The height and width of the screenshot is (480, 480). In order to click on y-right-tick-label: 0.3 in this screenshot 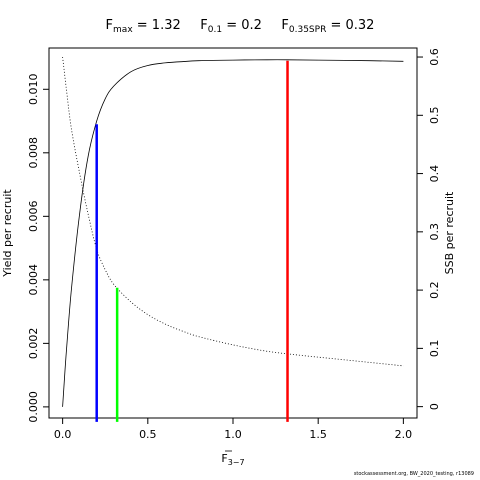, I will do `click(434, 232)`.